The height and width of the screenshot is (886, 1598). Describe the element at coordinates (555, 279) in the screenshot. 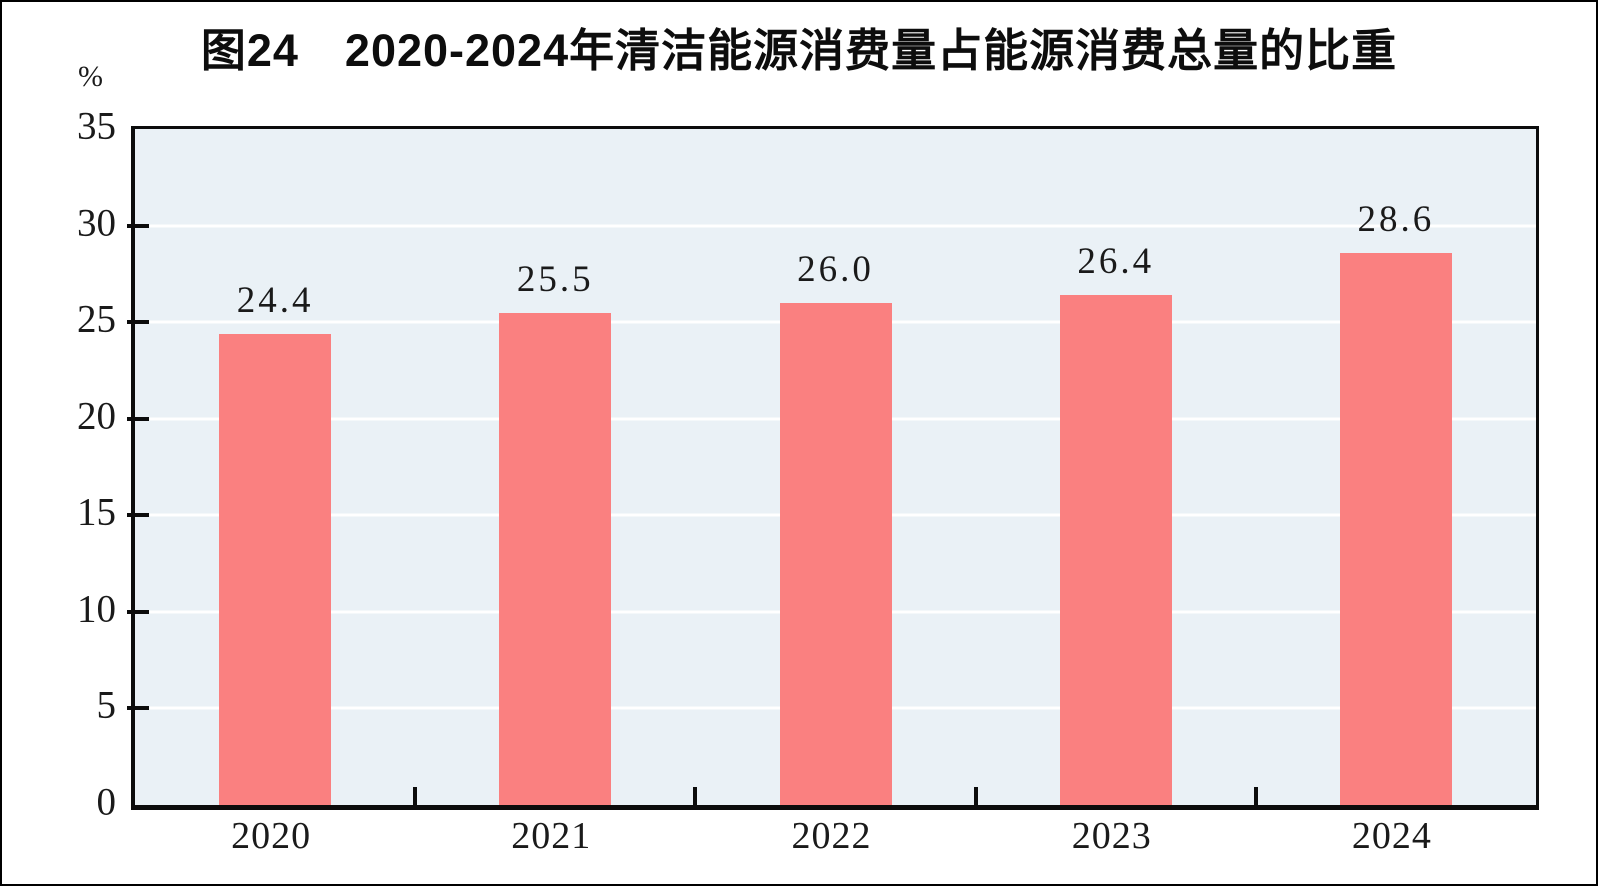

I see `bar-value-label-2021: 25.5` at that location.